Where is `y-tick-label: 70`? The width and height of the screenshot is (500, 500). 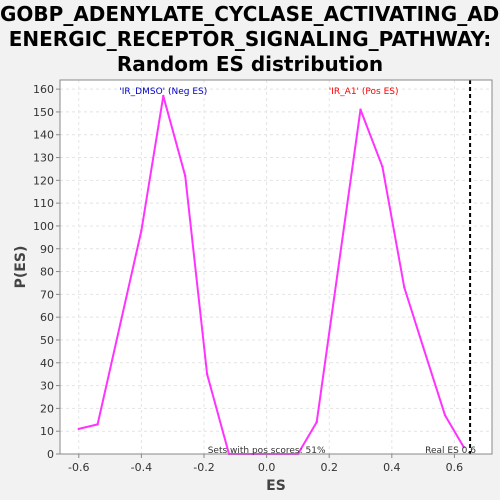 y-tick-label: 70 is located at coordinates (47, 294).